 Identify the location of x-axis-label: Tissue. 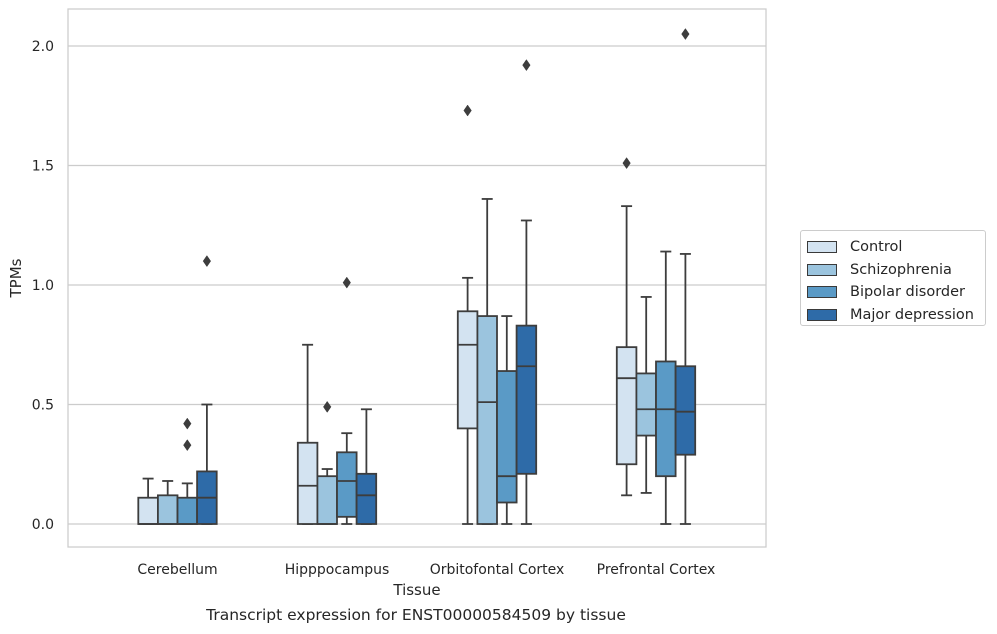
(416, 590).